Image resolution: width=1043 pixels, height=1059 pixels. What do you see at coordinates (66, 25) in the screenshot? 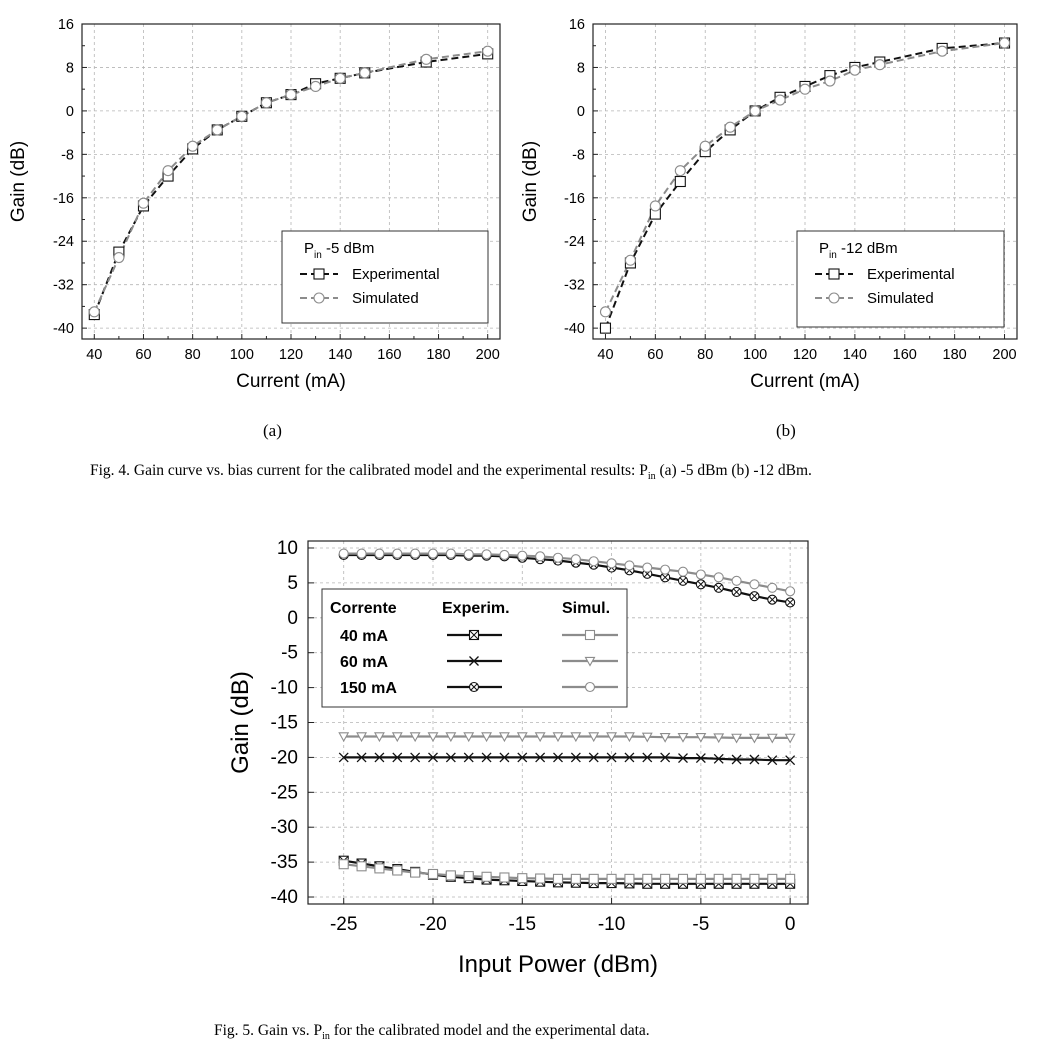
I see `y-tick-label: 16` at bounding box center [66, 25].